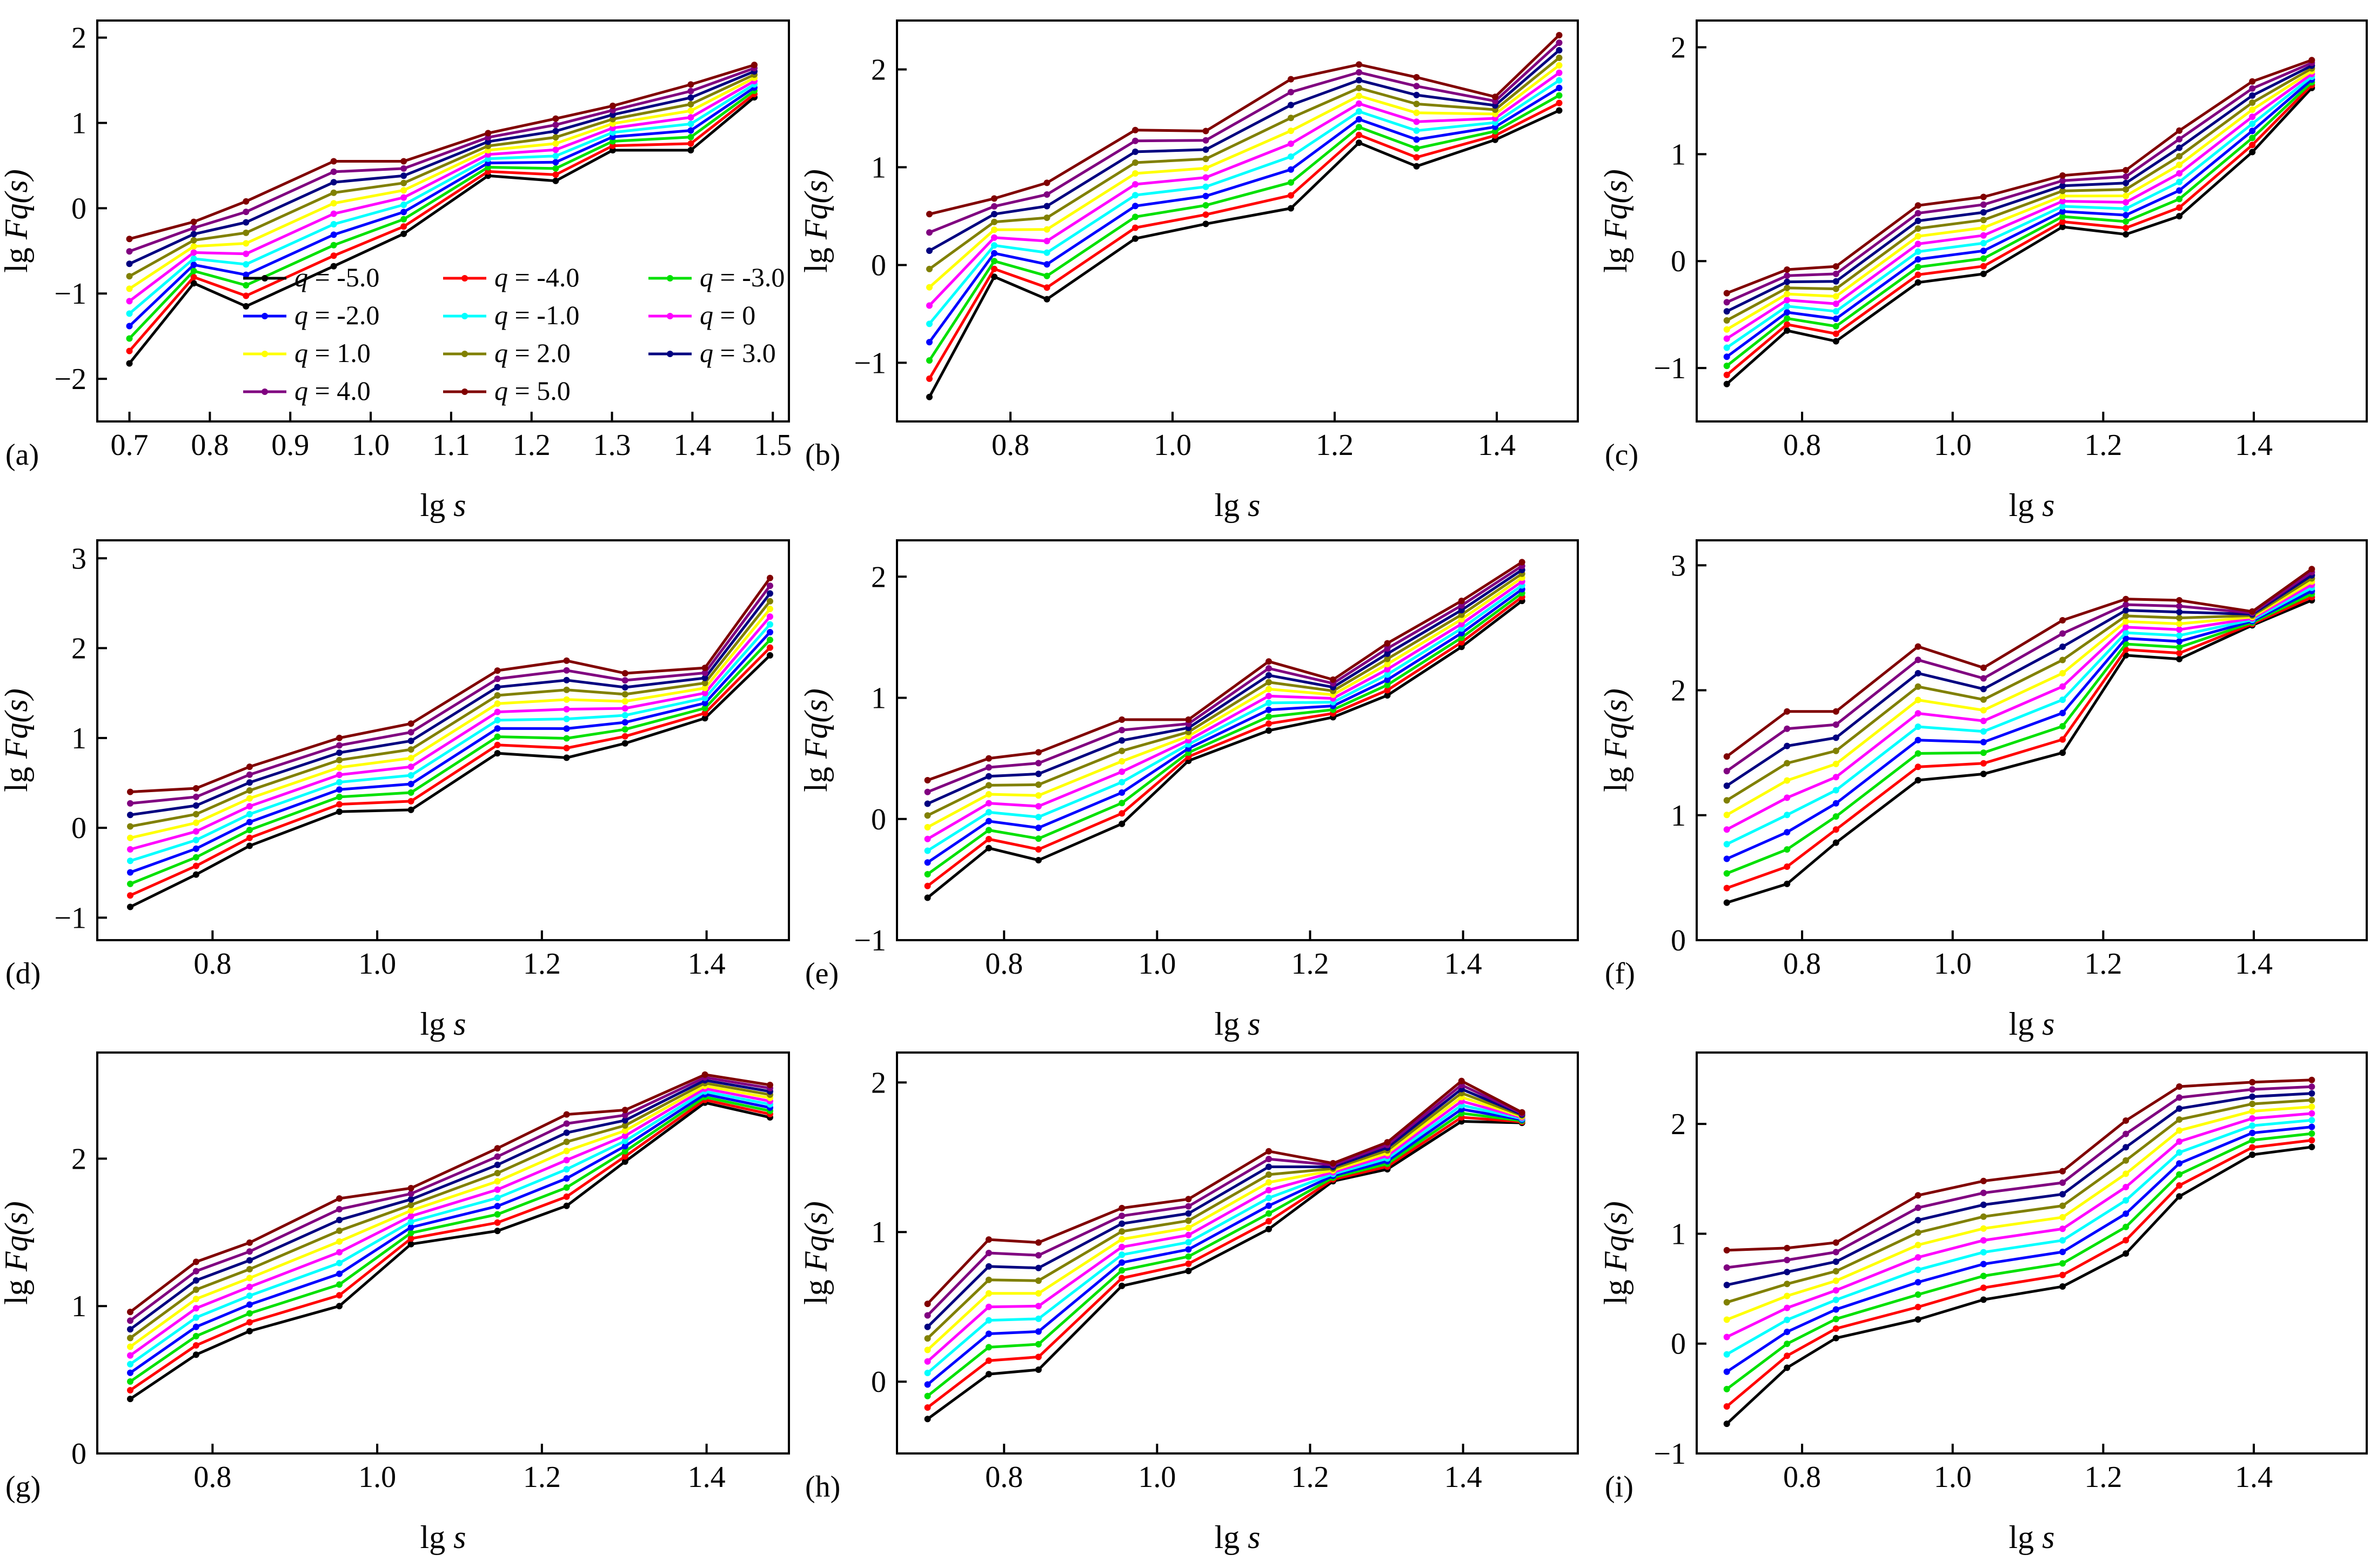  What do you see at coordinates (2019, 218) in the screenshot?
I see `series-line-q--2.0` at bounding box center [2019, 218].